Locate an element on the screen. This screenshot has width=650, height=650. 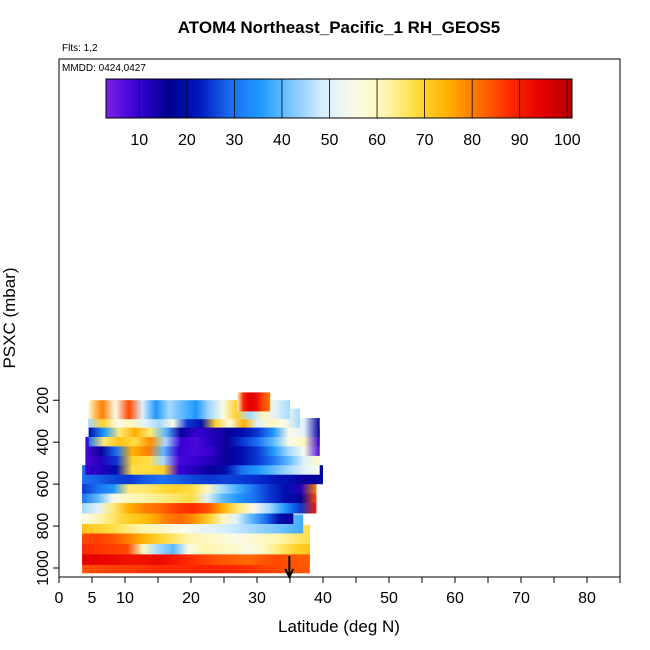
position-arrow is located at coordinates (289, 568).